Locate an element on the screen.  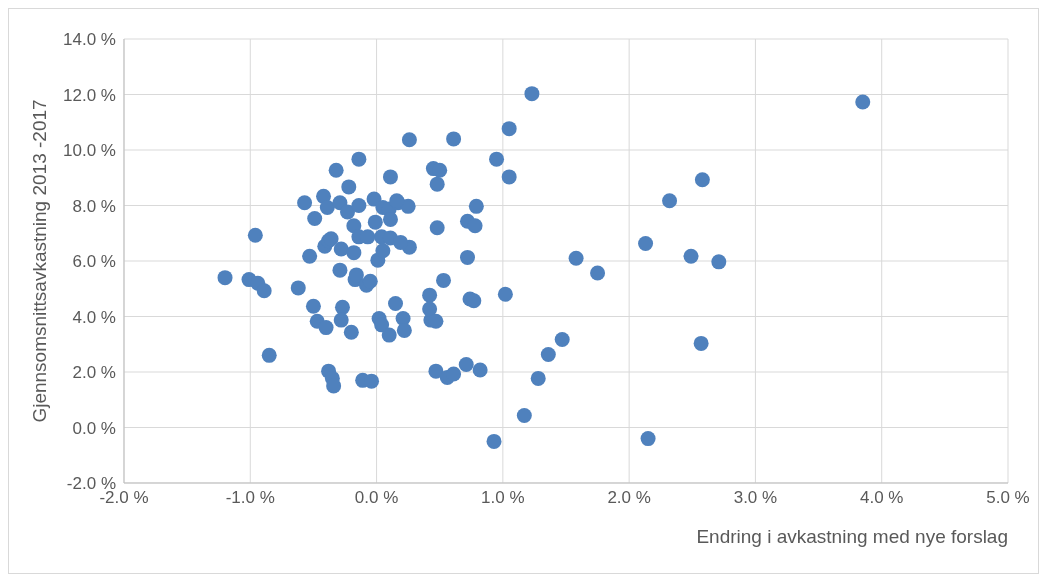
y-axis-title: Gjennsomsnittsavkastning 2013 -2017 is located at coordinates (39, 261).